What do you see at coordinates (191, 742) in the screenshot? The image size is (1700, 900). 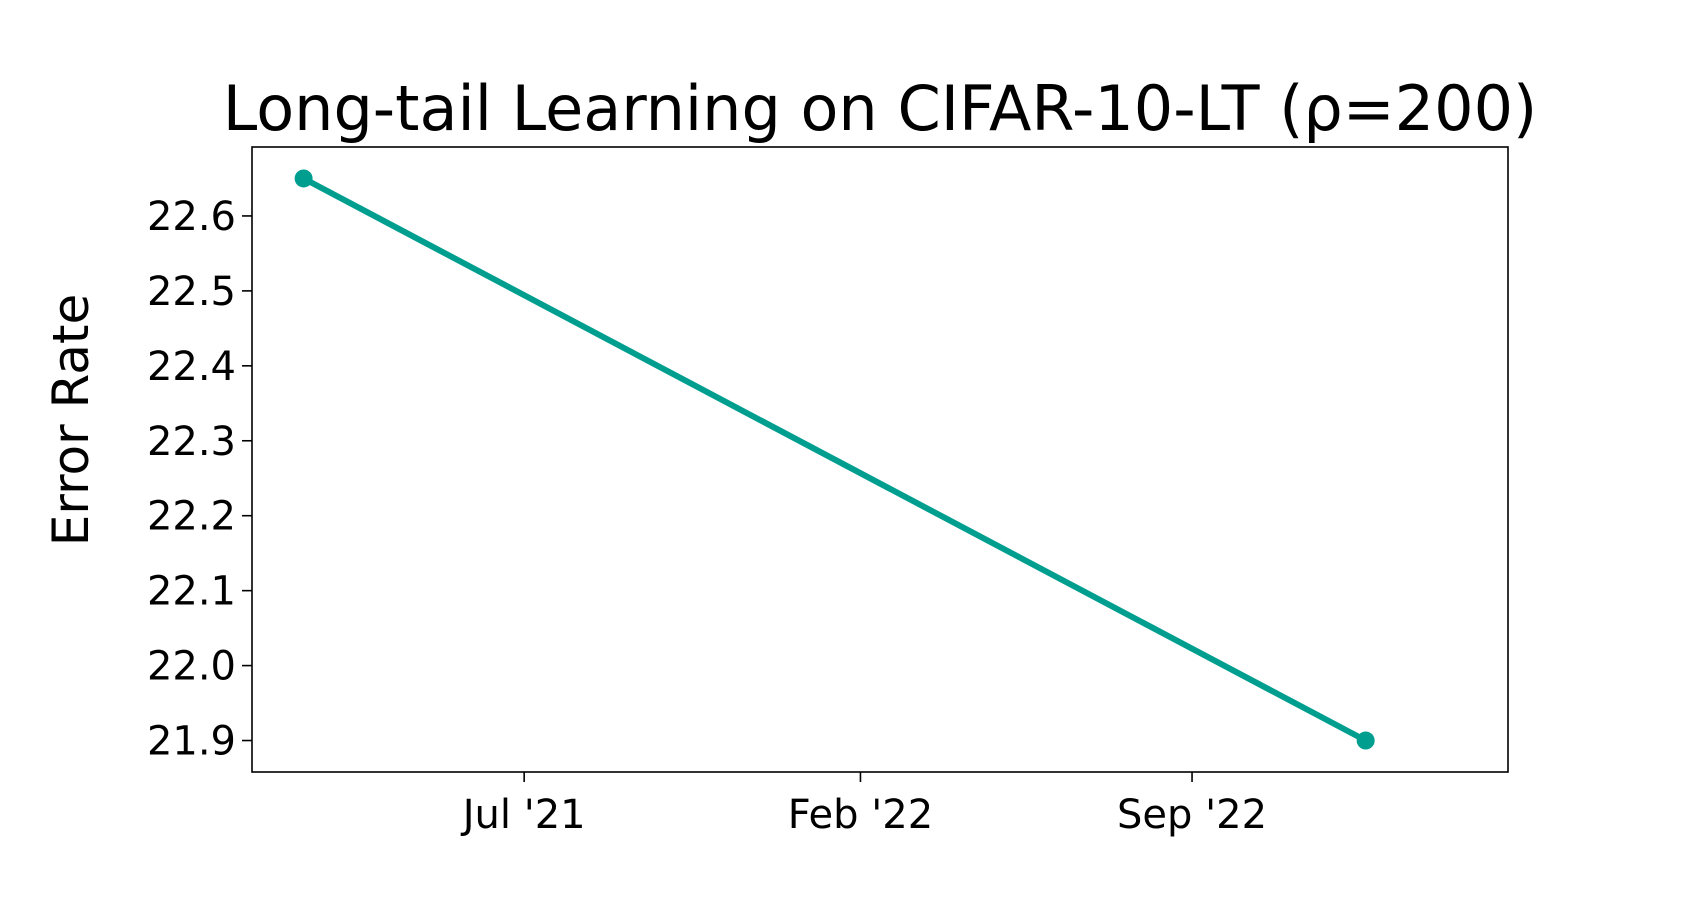 I see `y-tick-label: 21.9` at bounding box center [191, 742].